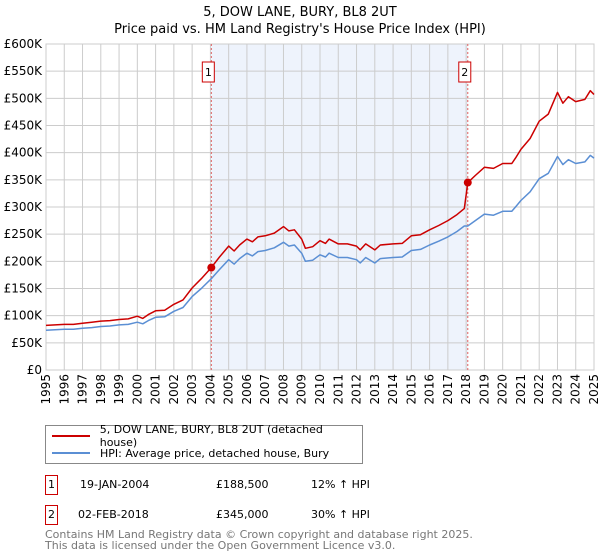  I want to click on x-tick-label: 1996, so click(64, 389).